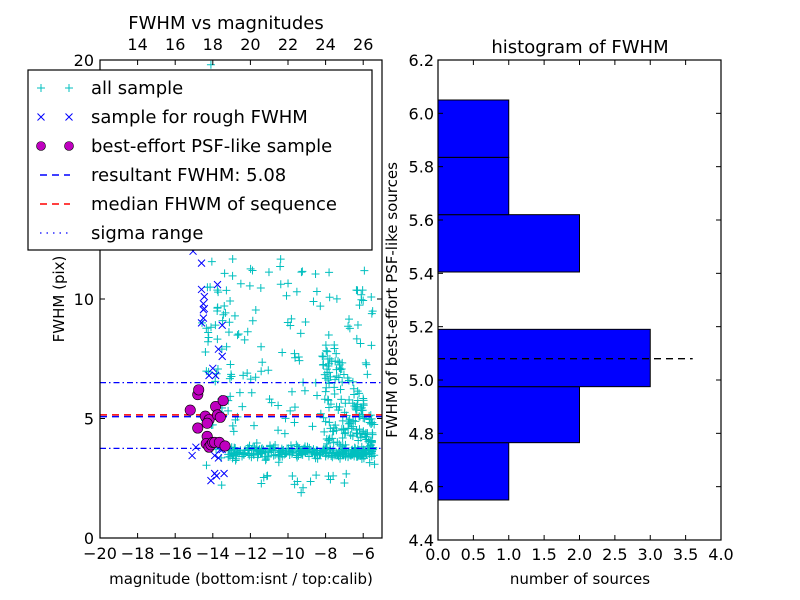  Describe the element at coordinates (213, 44) in the screenshot. I see `top-x-tick-label: 18` at that location.